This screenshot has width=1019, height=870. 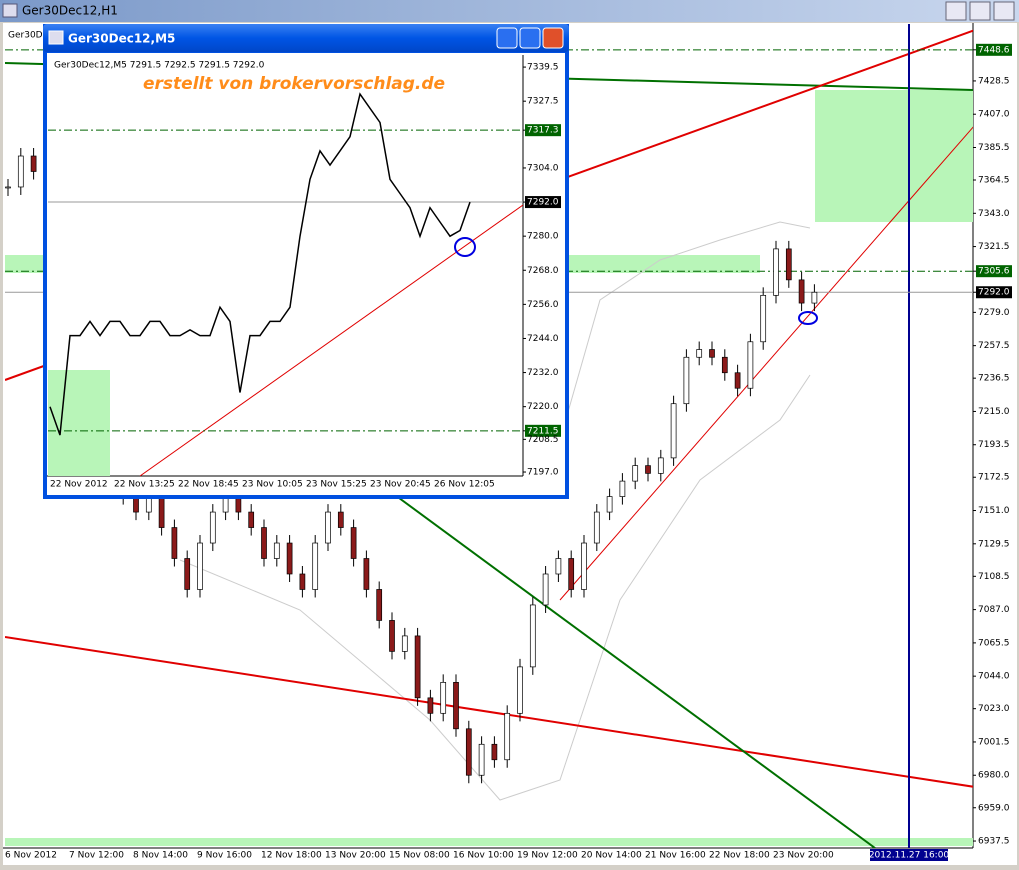 I want to click on y-tick-label: 7339.5, so click(x=543, y=68).